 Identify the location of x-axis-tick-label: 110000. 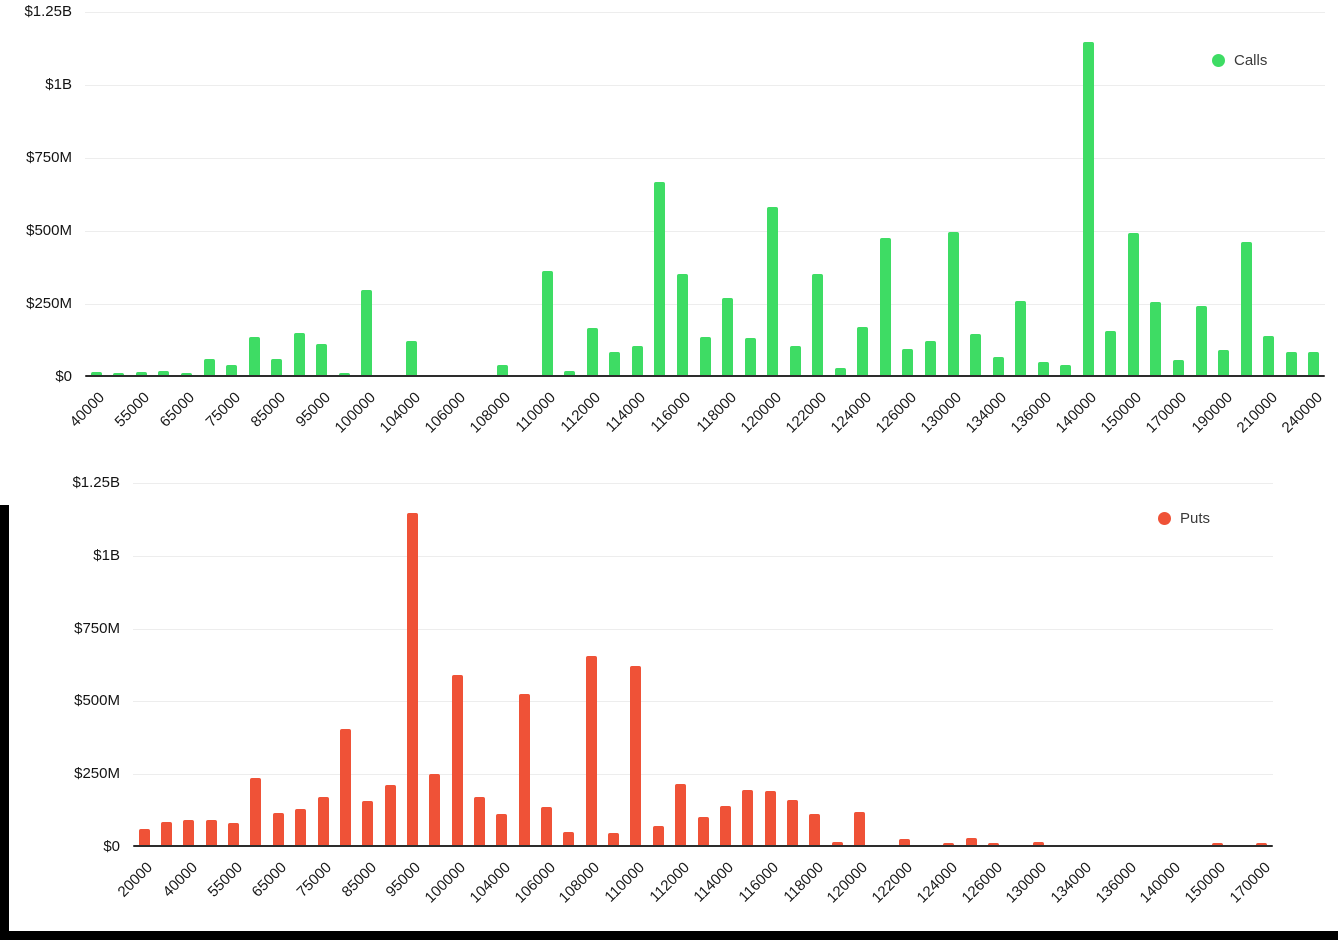
(624, 882).